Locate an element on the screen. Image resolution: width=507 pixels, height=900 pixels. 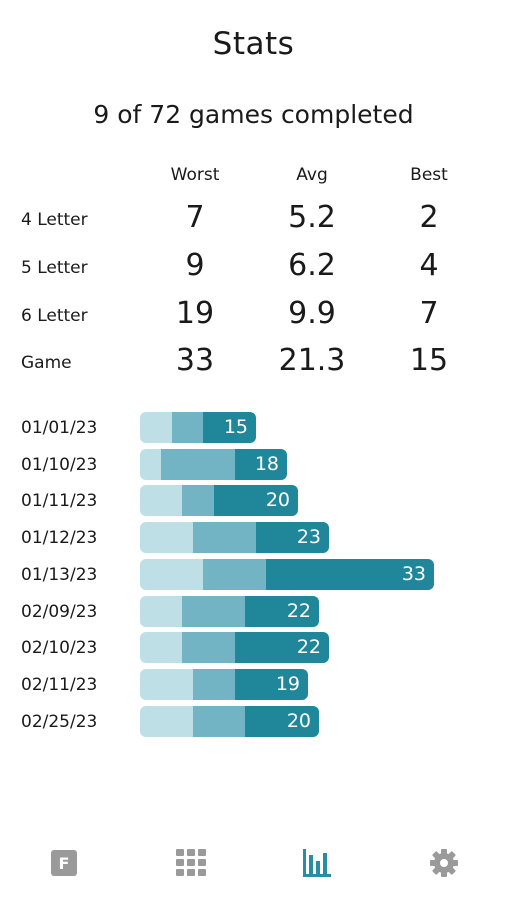
f-logo-icon: F is located at coordinates (64, 863).